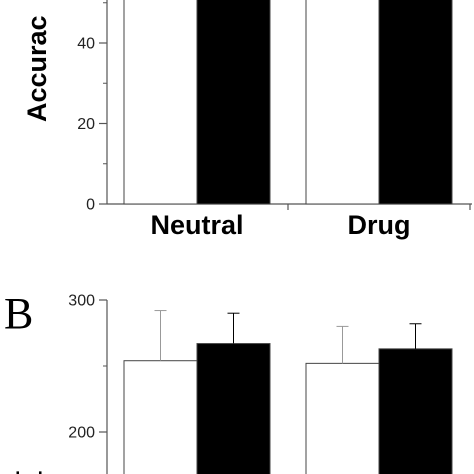 Image resolution: width=474 pixels, height=474 pixels. Describe the element at coordinates (342, 102) in the screenshot. I see `panel-a-bar-series0-cat1` at that location.